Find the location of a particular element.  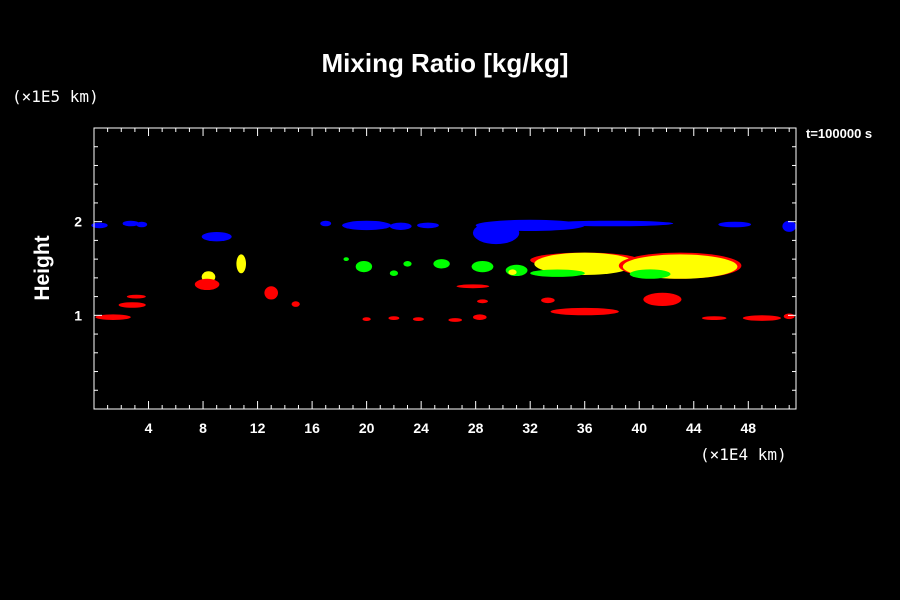

chart-title: Mixing Ratio [kg/kg] is located at coordinates (445, 63).